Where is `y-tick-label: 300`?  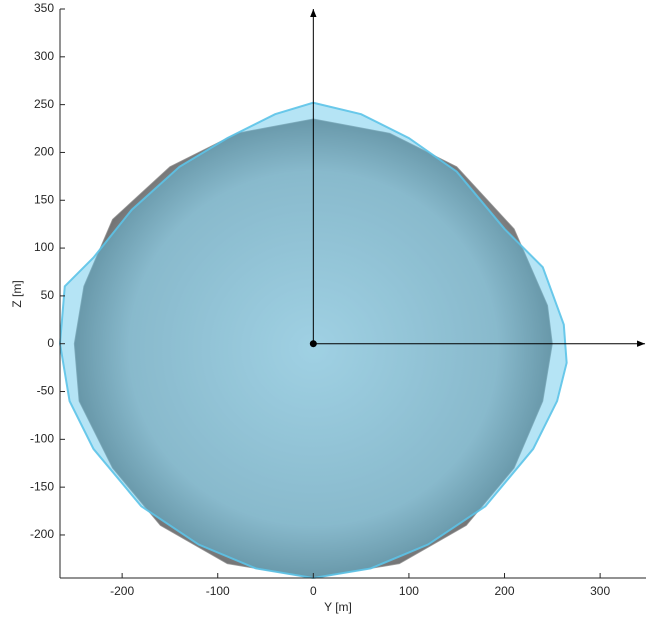
y-tick-label: 300 is located at coordinates (44, 56).